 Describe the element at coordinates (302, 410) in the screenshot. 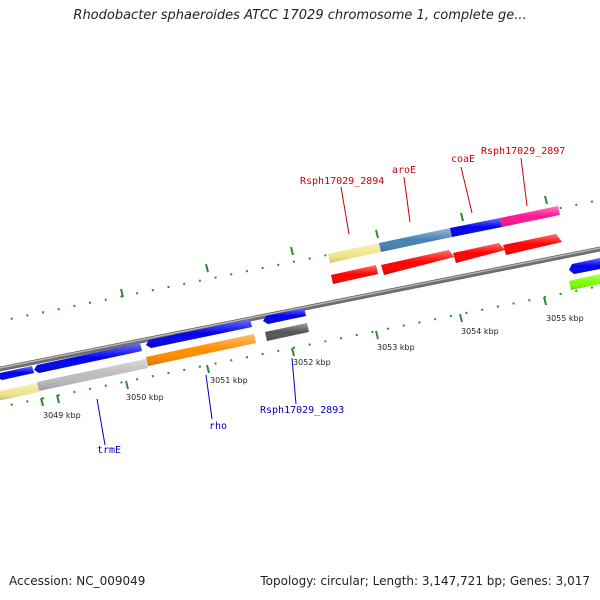

I see `gene-label: Rsph17029_2893` at that location.